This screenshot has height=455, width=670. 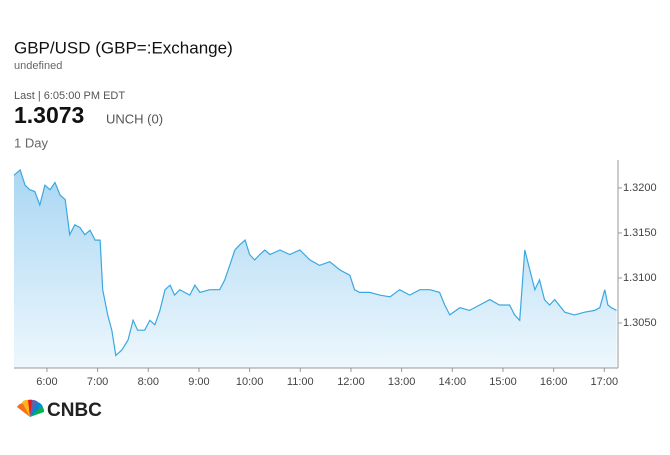 What do you see at coordinates (605, 382) in the screenshot?
I see `x-tick-label: 17:00` at bounding box center [605, 382].